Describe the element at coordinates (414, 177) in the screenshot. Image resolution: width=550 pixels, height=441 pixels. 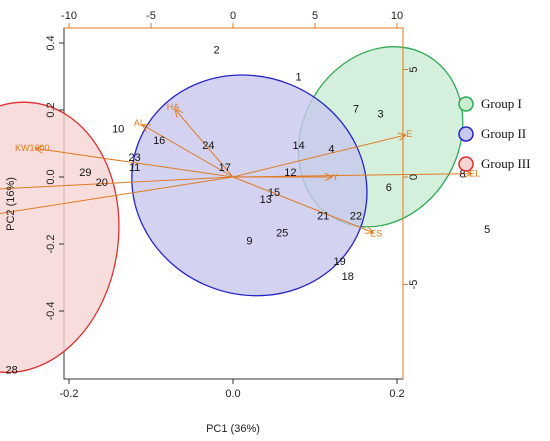
I see `right-tick-label: 0` at that location.